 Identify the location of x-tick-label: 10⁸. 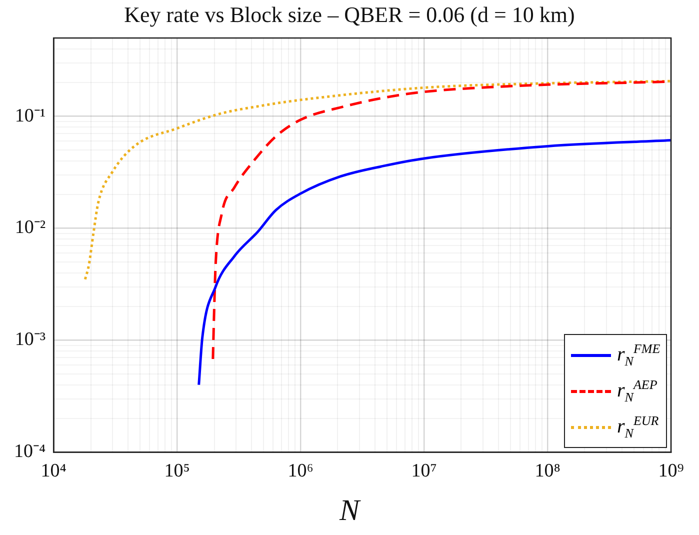
(547, 471).